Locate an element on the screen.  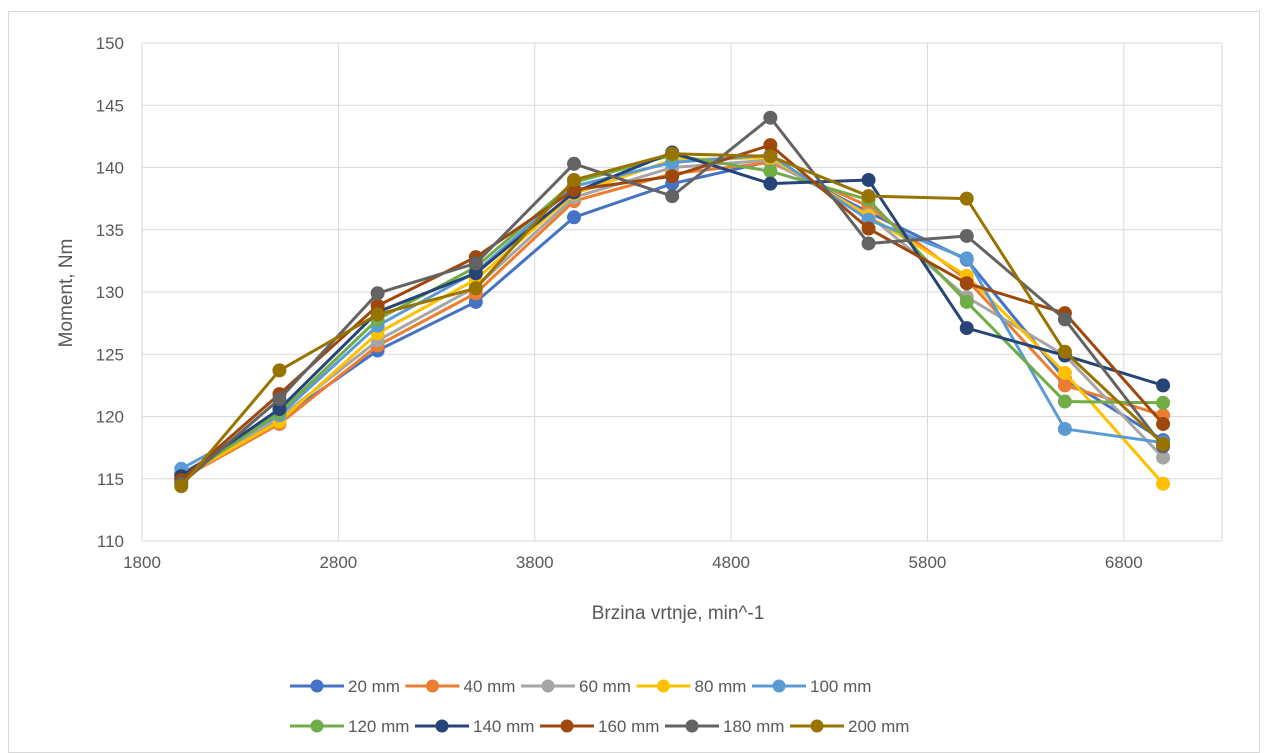
x-tick-label: 1800 is located at coordinates (142, 562).